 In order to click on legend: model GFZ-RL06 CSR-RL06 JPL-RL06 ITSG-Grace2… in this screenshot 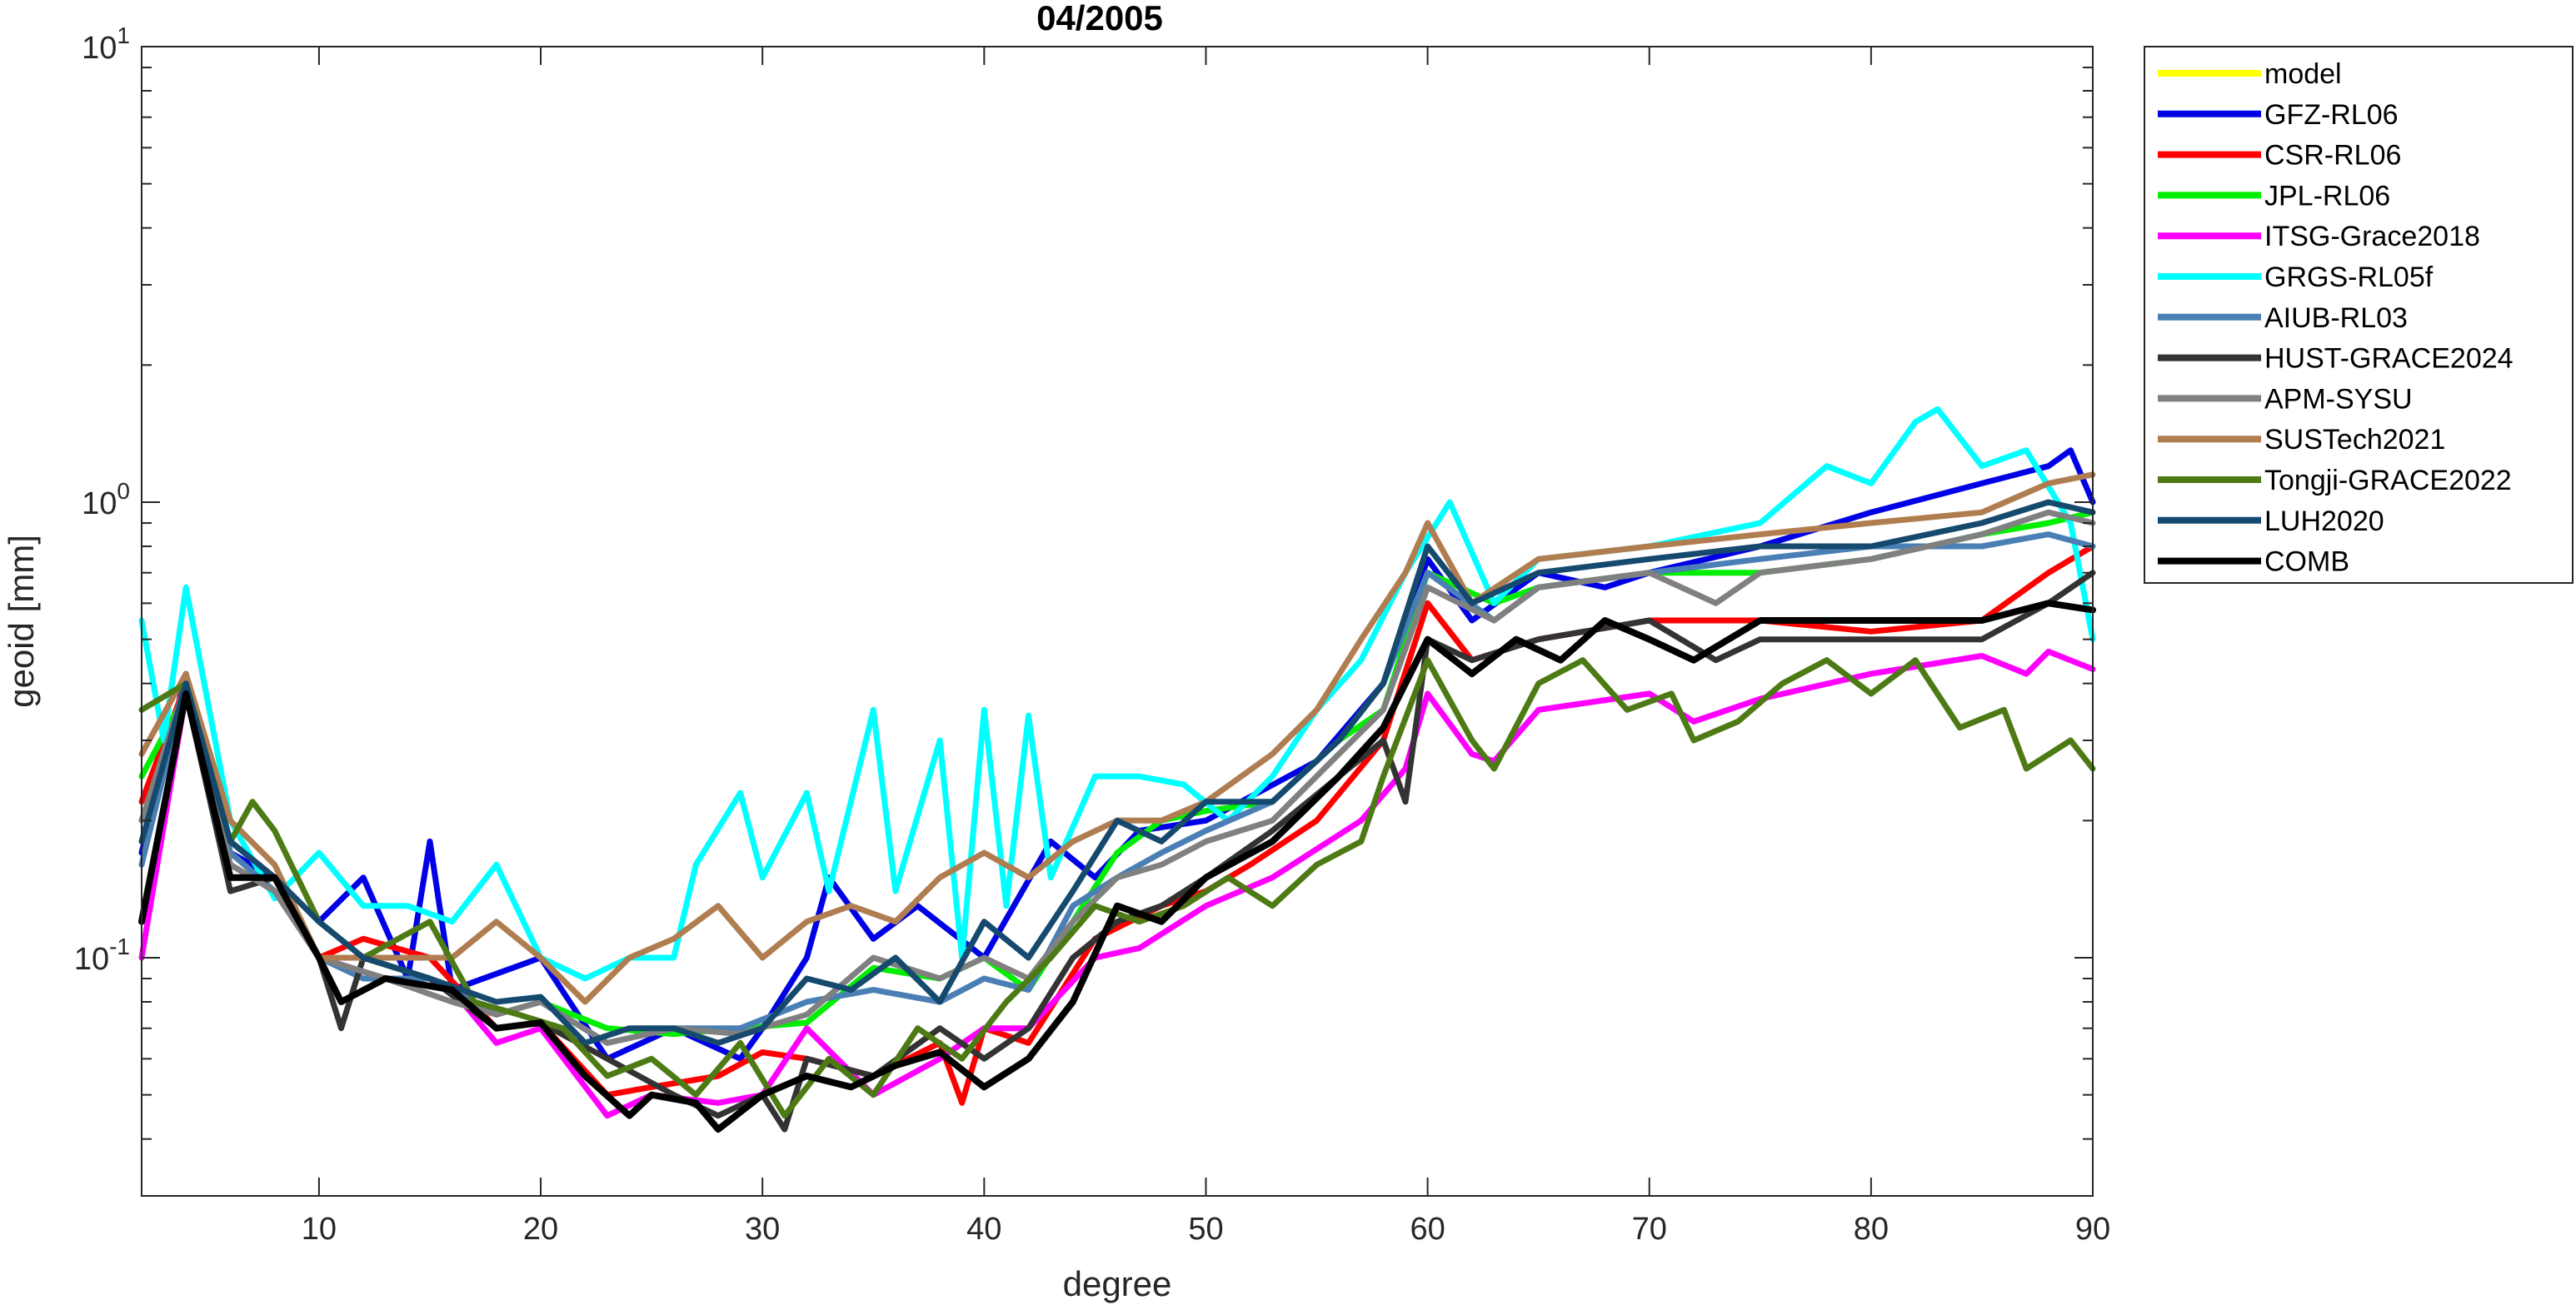, I will do `click(2336, 318)`.